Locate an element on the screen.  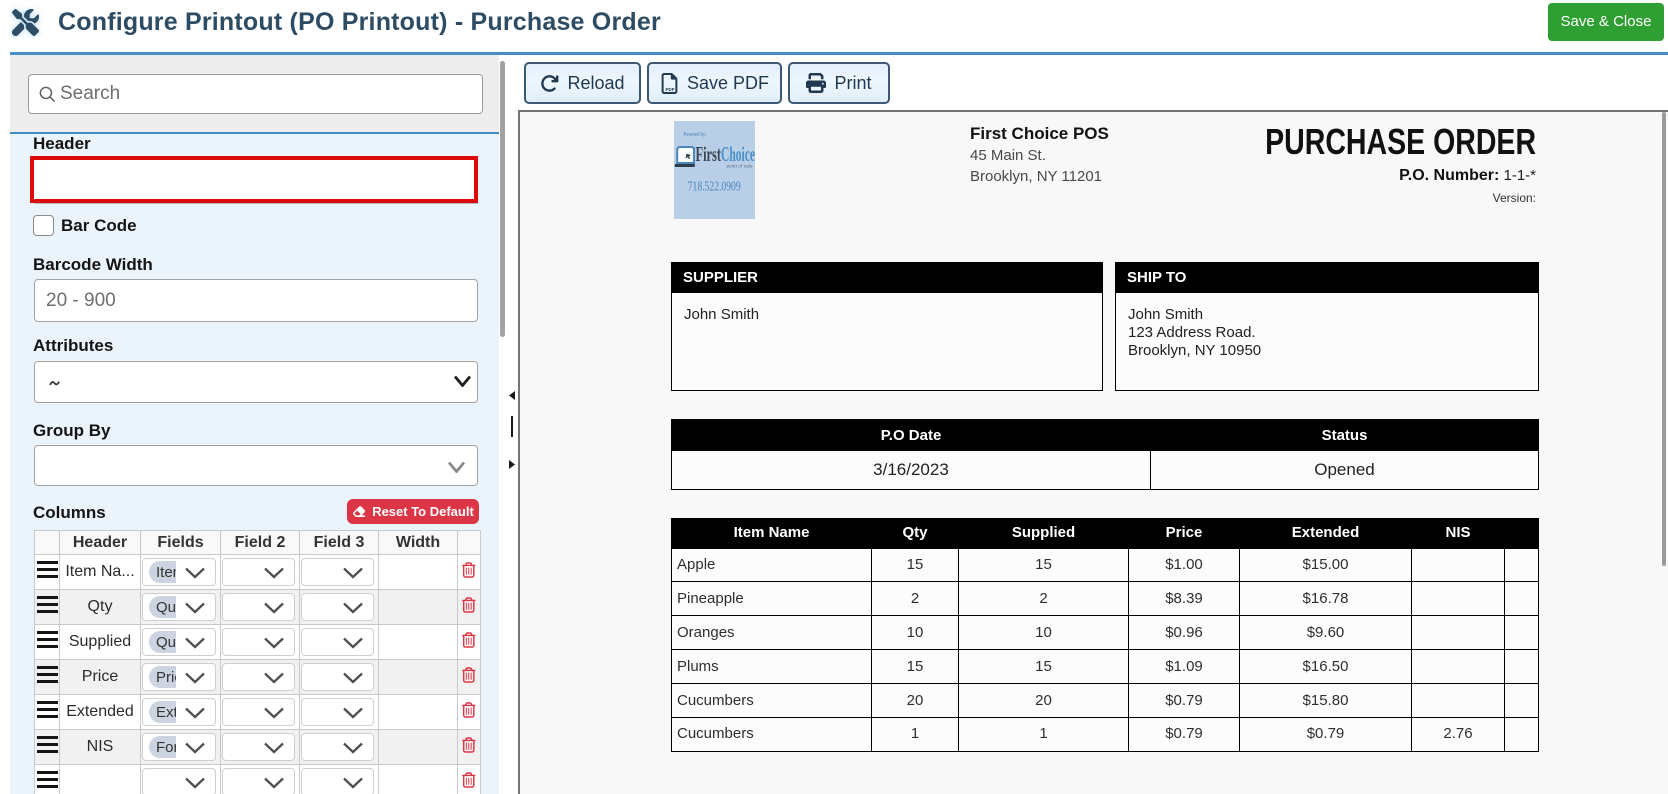
svg-text: First is located at coordinates (709, 154).